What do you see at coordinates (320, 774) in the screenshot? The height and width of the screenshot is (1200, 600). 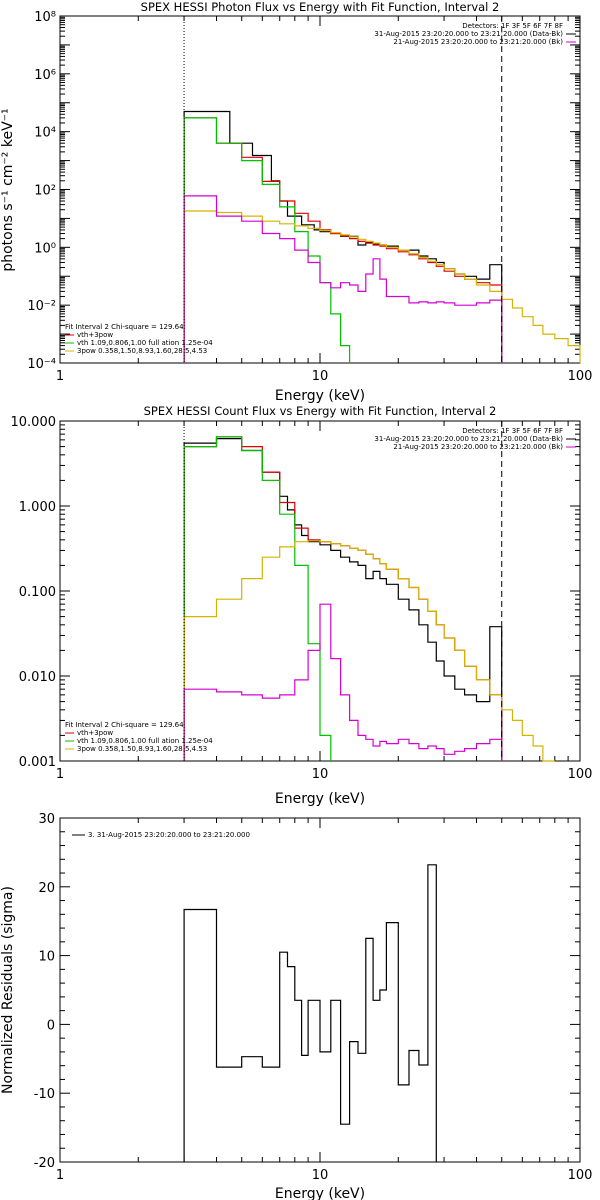 I see `count-flux-x-tick-label: 10` at bounding box center [320, 774].